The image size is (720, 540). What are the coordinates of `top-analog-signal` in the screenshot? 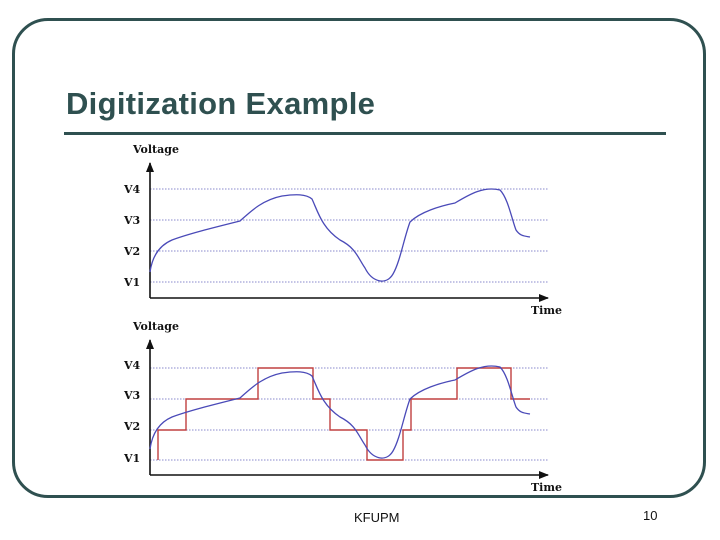 It's located at (340, 235).